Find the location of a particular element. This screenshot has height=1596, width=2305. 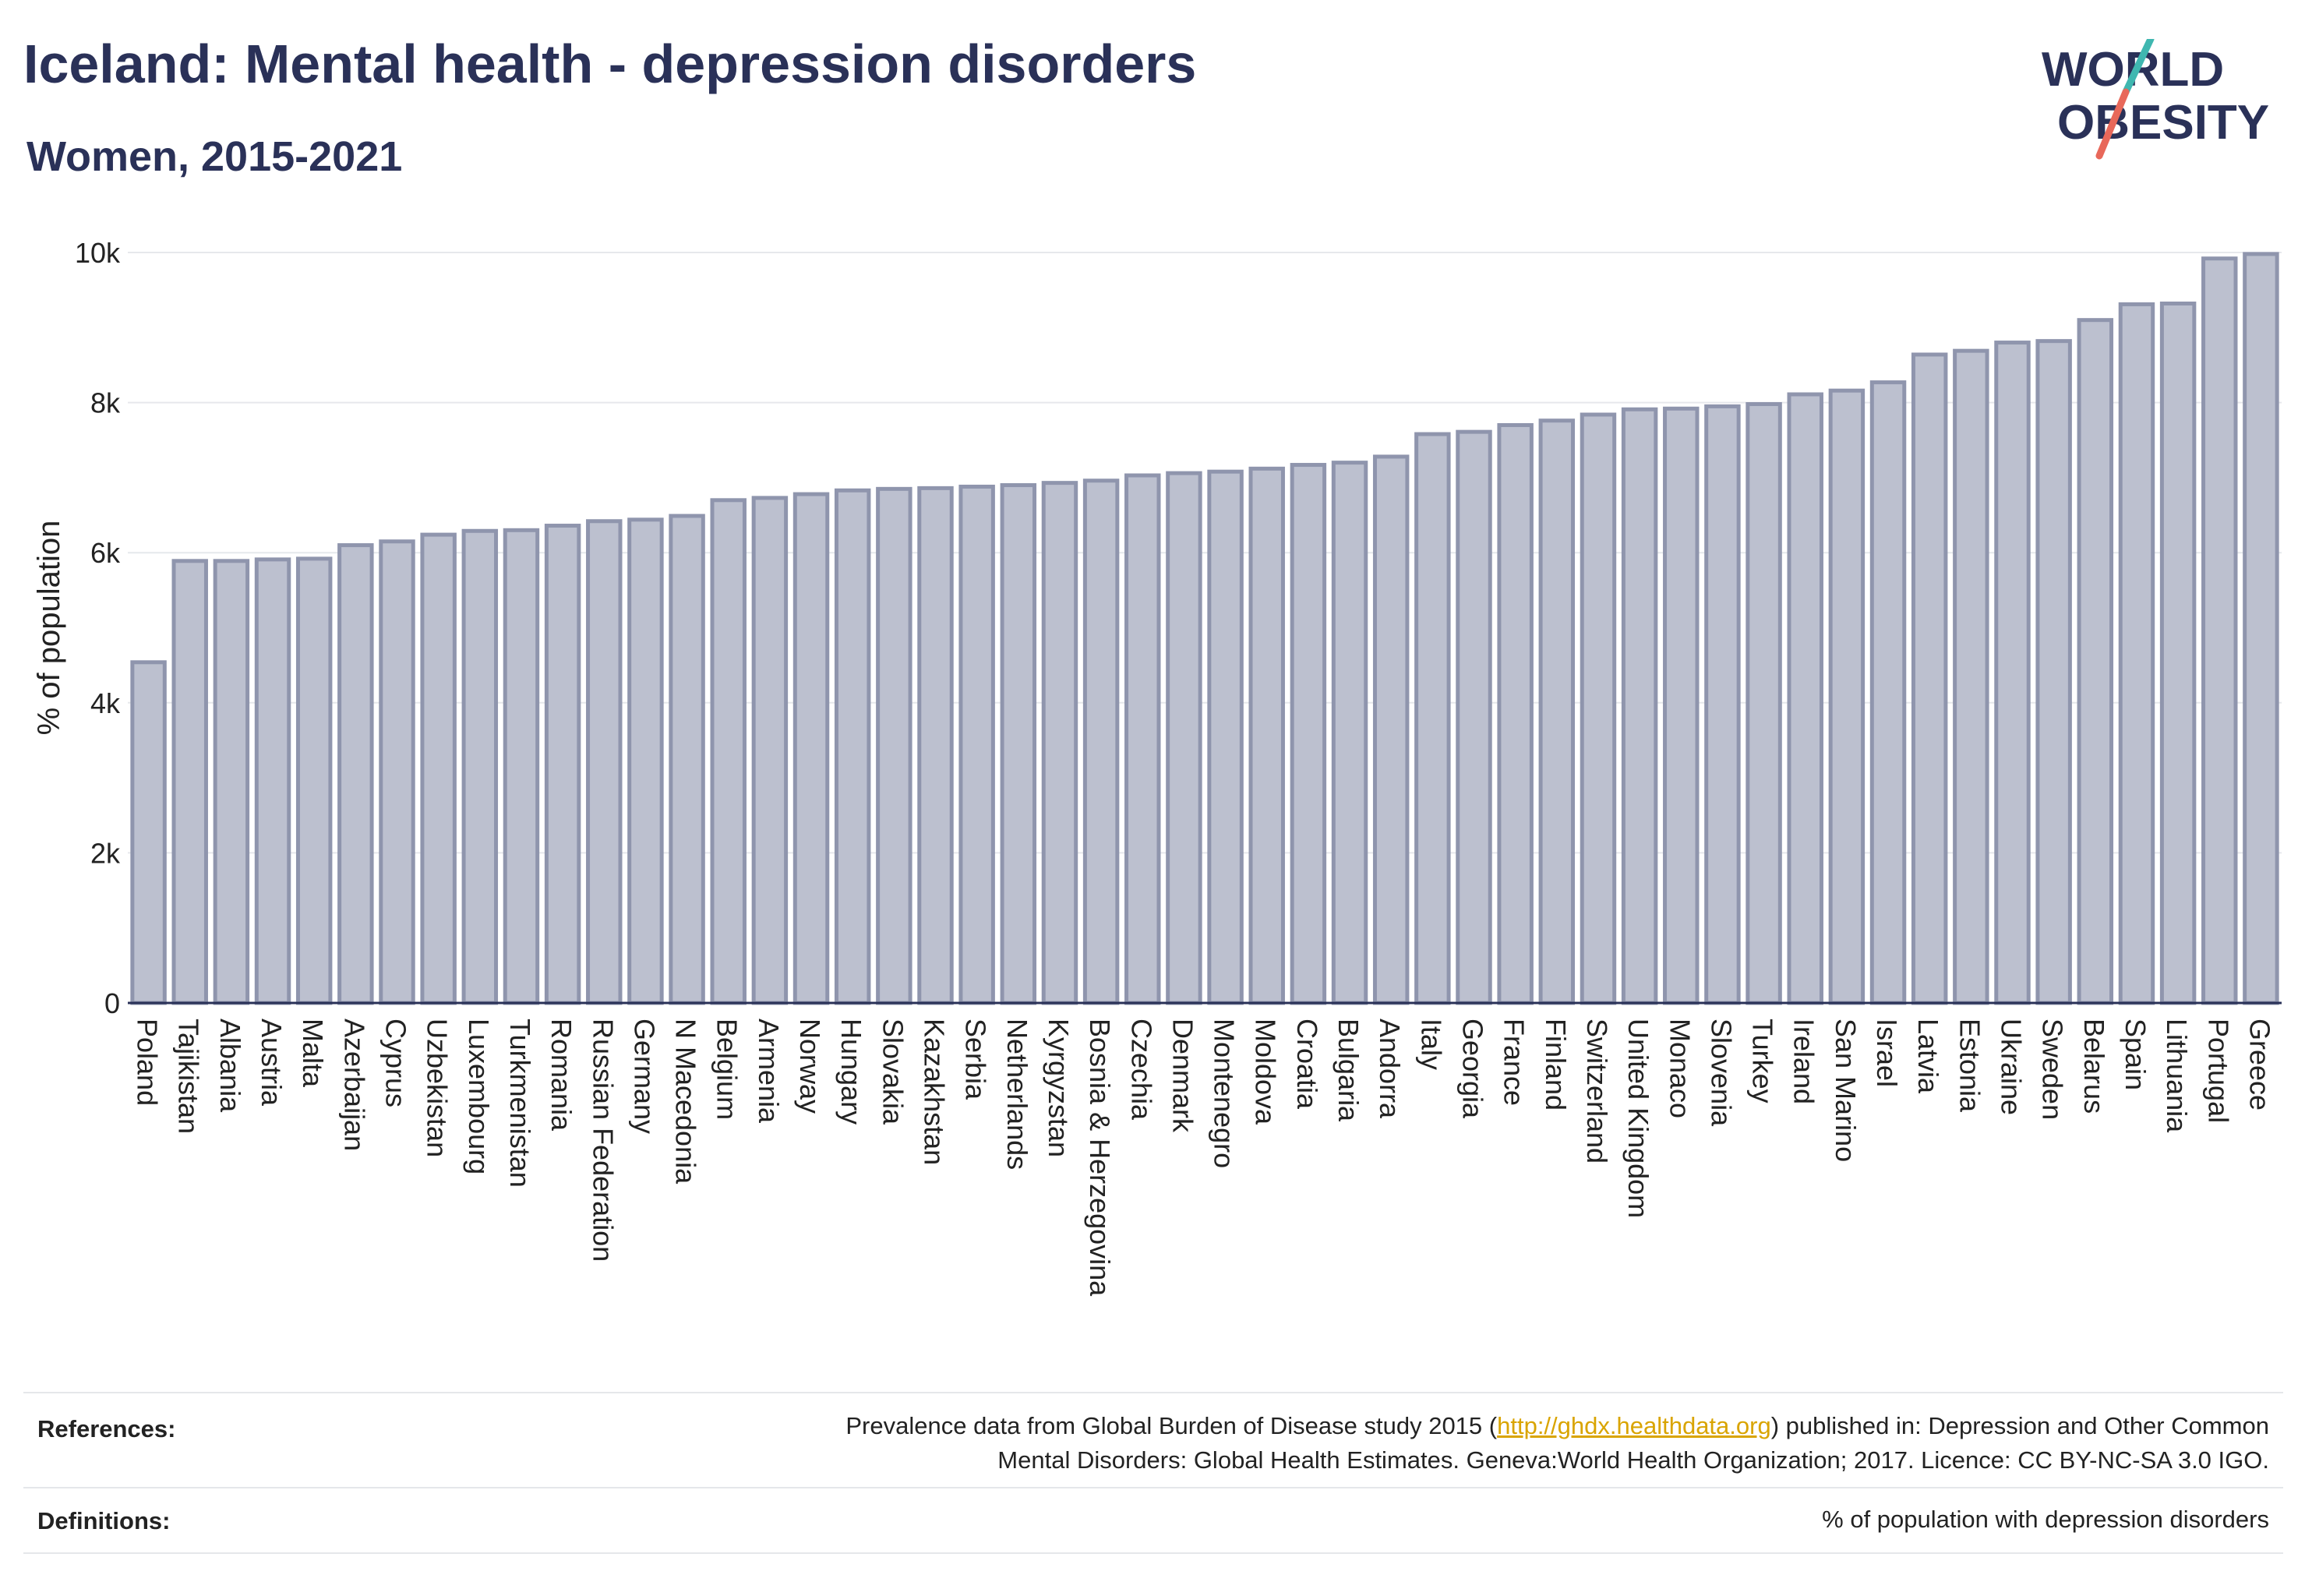

logo-slash-teal is located at coordinates (2138, 67).